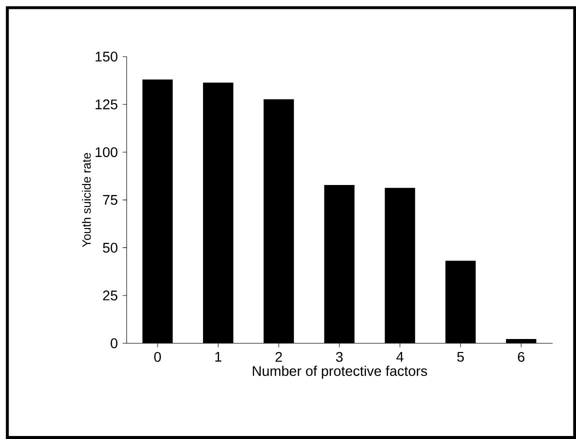  Describe the element at coordinates (157, 357) in the screenshot. I see `x-tick-label: 0` at that location.